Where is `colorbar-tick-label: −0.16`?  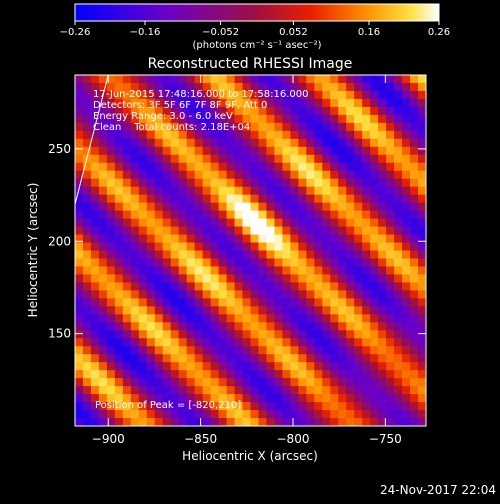
colorbar-tick-label: −0.16 is located at coordinates (145, 32).